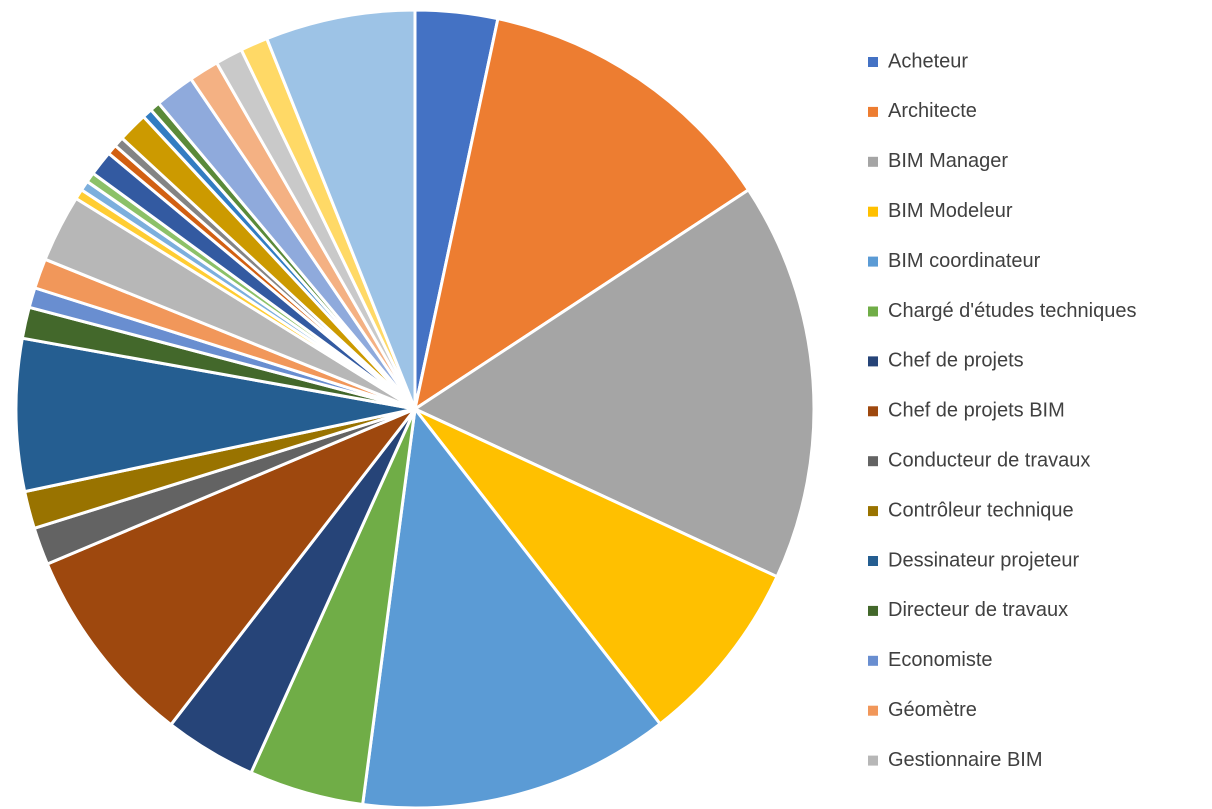 Image resolution: width=1212 pixels, height=809 pixels. What do you see at coordinates (989, 460) in the screenshot?
I see `legend-label: Conducteur de travaux` at bounding box center [989, 460].